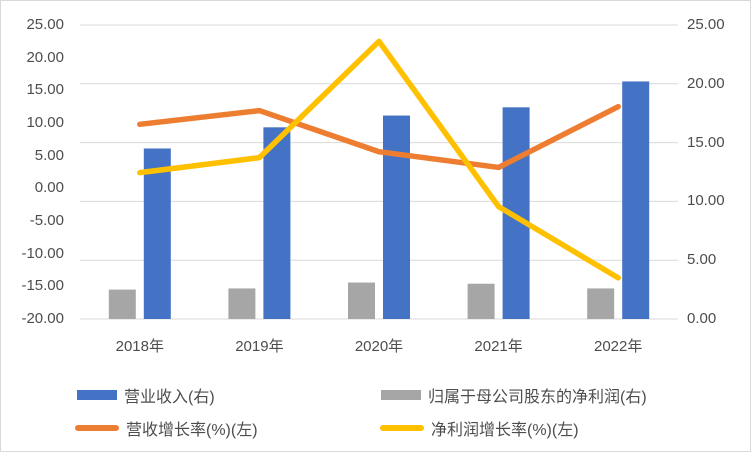  What do you see at coordinates (45, 24) in the screenshot?
I see `left-axis-tick: 25.00` at bounding box center [45, 24].